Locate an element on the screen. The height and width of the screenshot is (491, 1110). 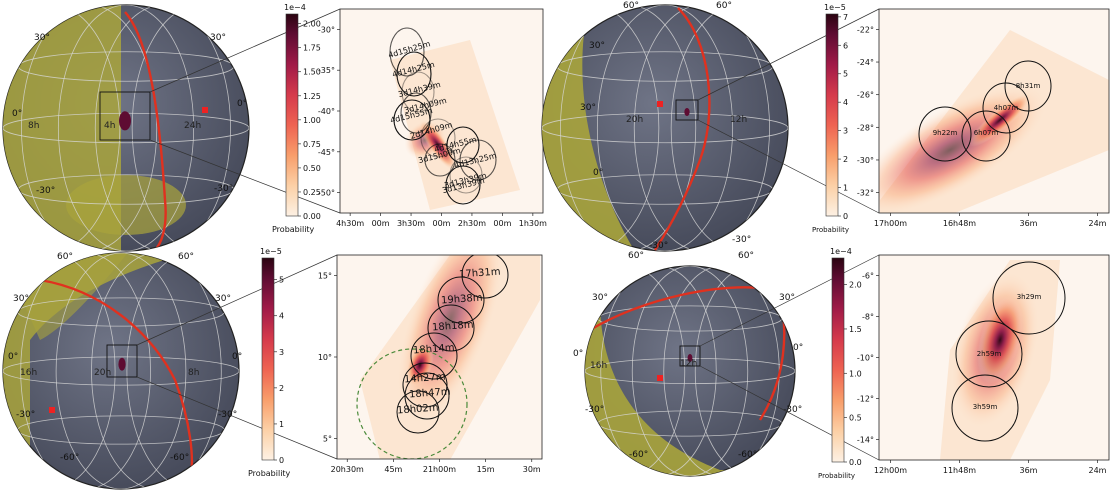
colorbar-tick-label: 7 is located at coordinates (845, 17).